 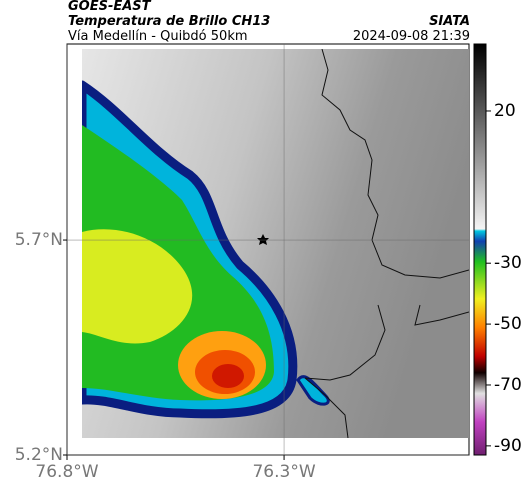 What do you see at coordinates (39, 455) in the screenshot?
I see `y-tick-label: 5.2°N` at bounding box center [39, 455].